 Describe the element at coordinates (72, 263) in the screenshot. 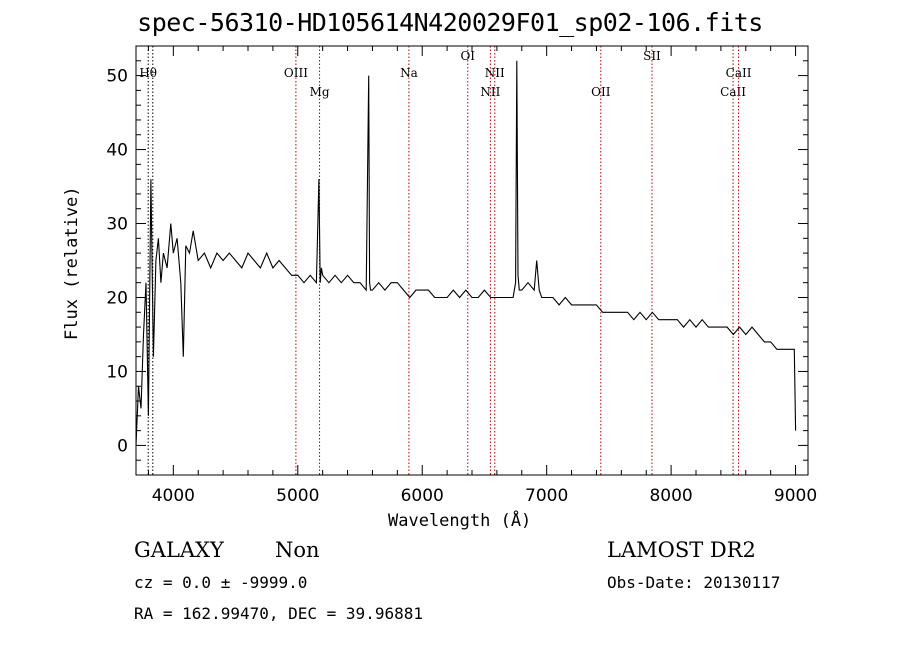

I see `y-axis-label: Flux (relative)` at that location.